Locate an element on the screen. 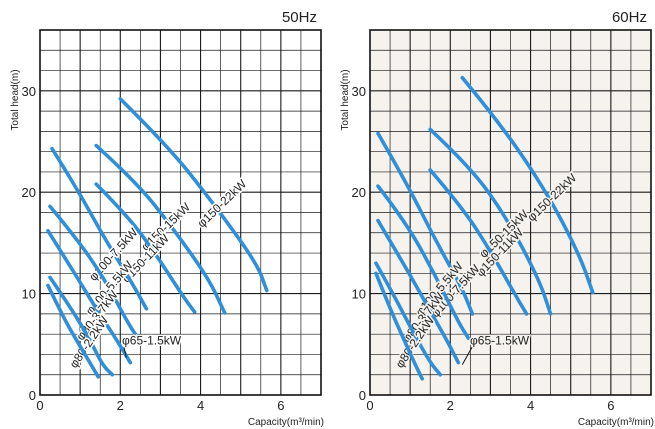 Image resolution: width=655 pixels, height=429 pixels. chart-title: 50Hz is located at coordinates (299, 17).